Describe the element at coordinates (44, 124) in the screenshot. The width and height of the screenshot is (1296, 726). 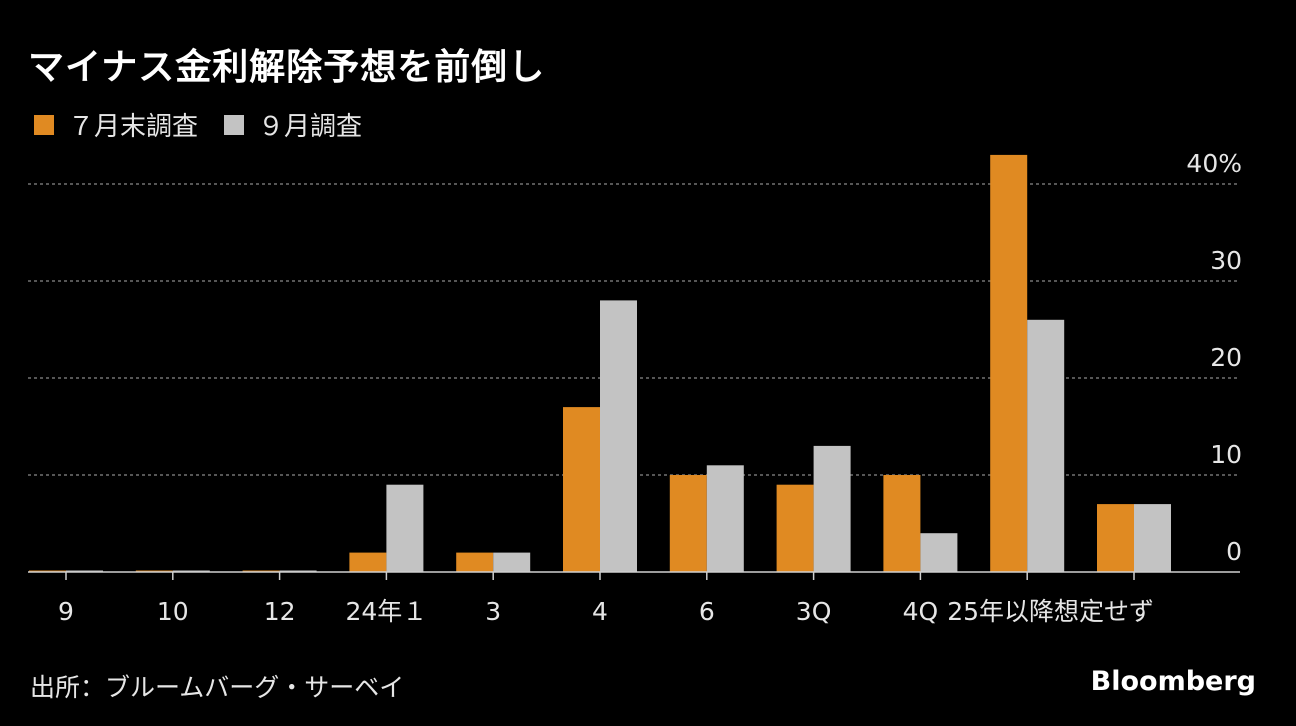
I see `legend-swatch-july` at that location.